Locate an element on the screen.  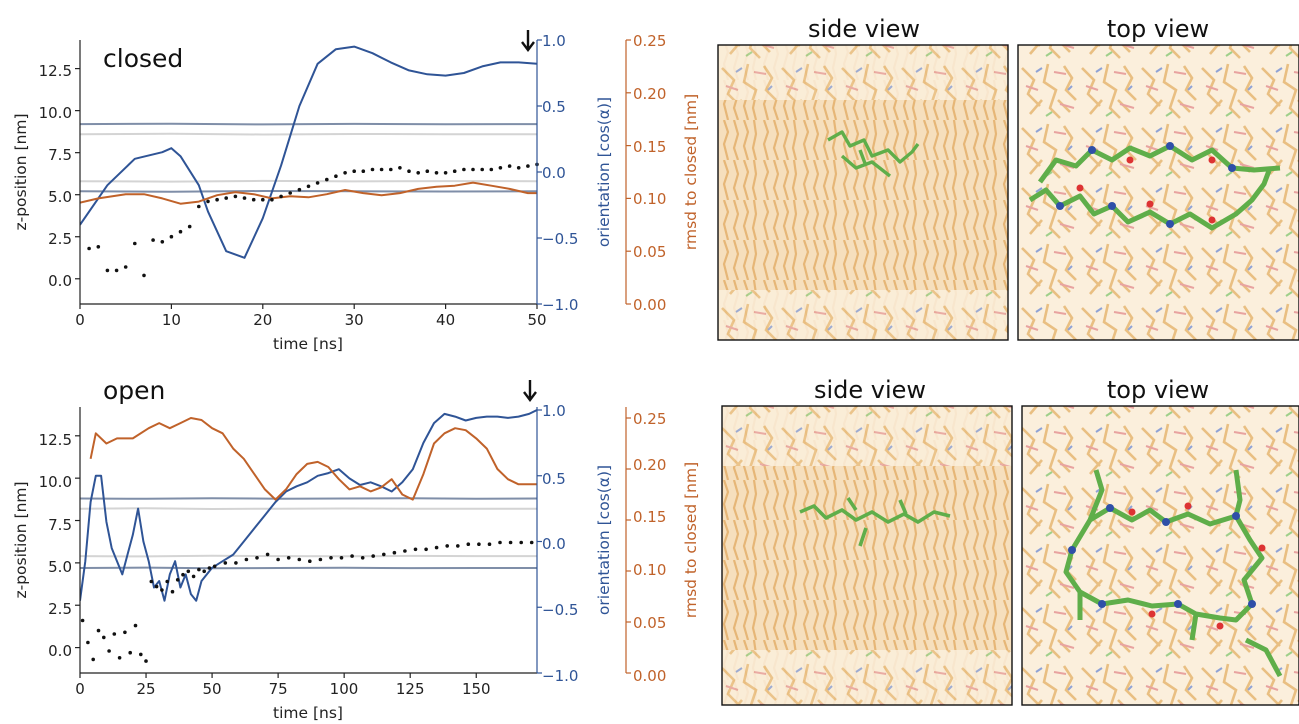
chart-closed-zpos-dots is located at coordinates (313, 220).